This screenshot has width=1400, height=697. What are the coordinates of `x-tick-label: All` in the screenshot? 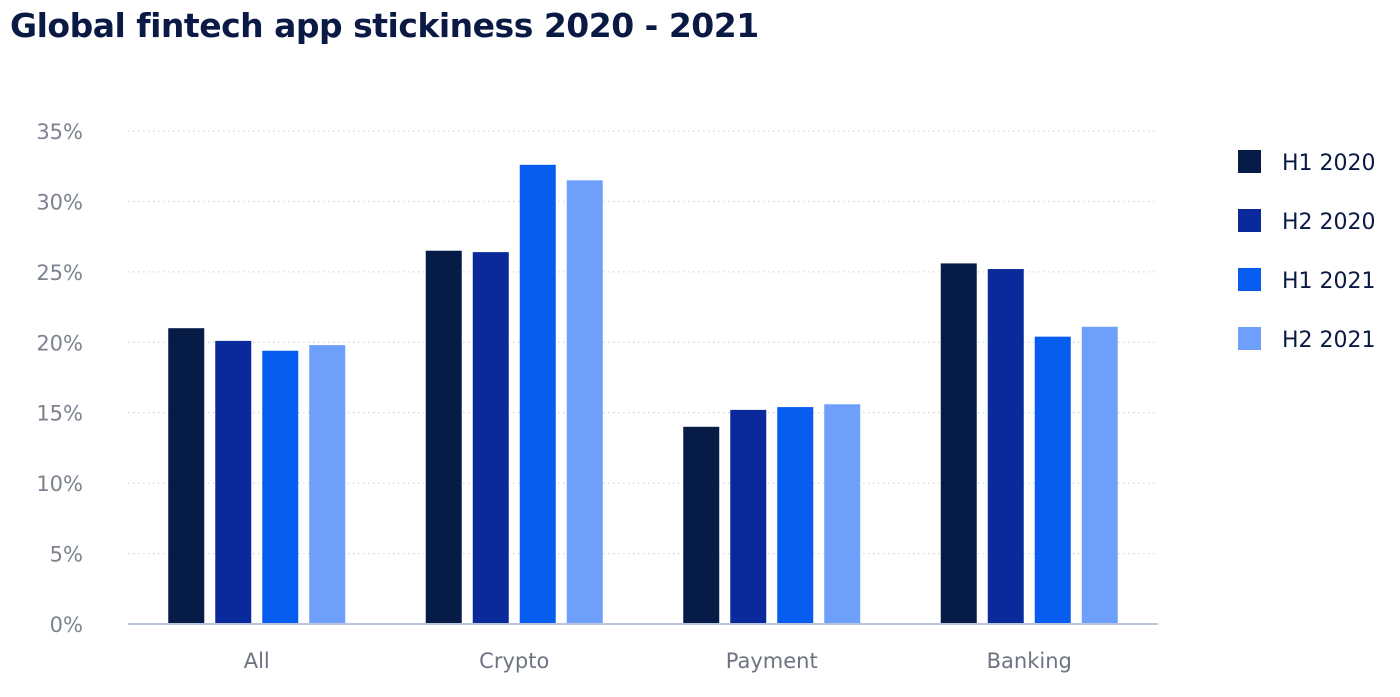 It's located at (257, 661).